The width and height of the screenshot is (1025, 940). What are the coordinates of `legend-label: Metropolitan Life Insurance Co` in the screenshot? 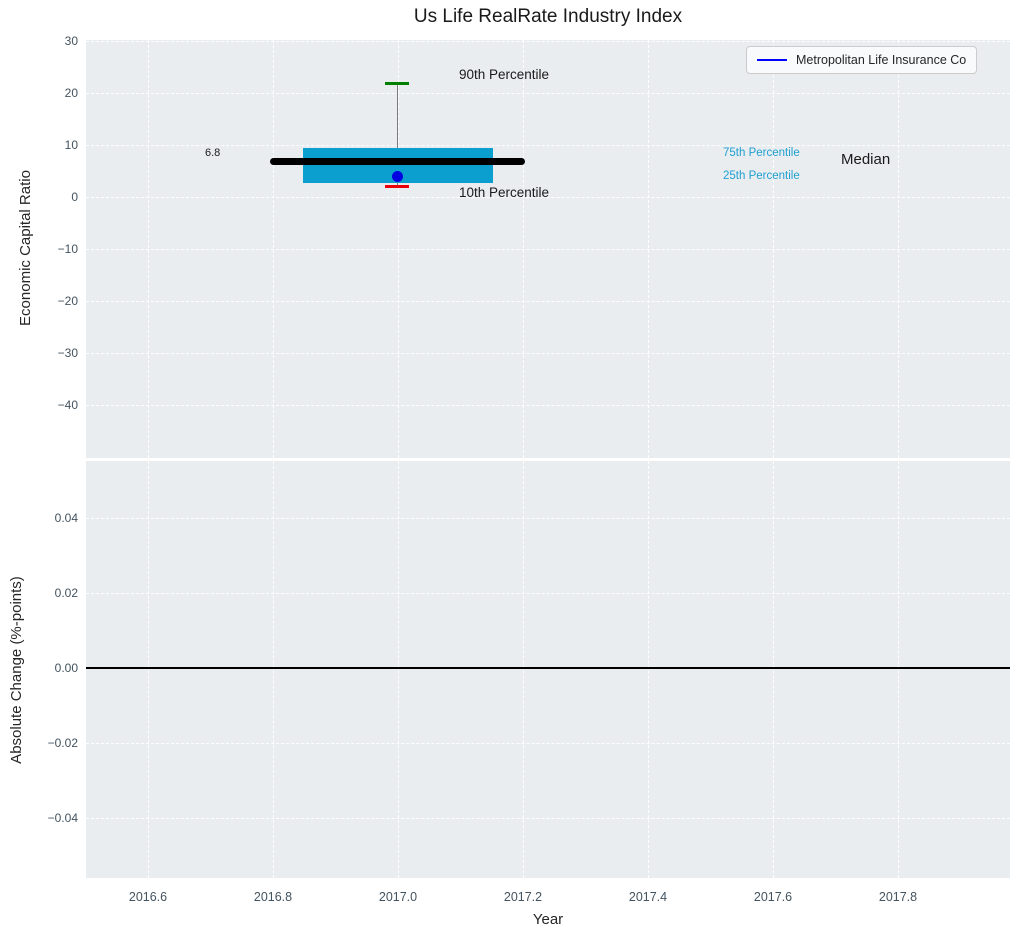 It's located at (881, 60).